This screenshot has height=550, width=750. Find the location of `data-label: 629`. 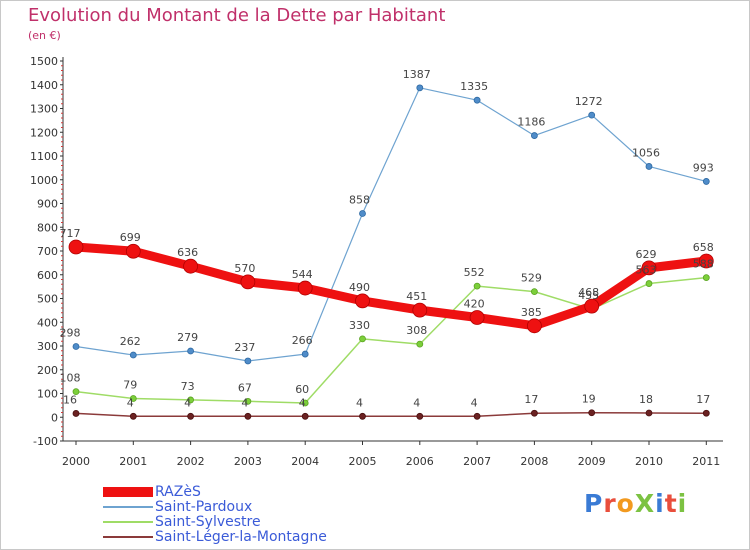

data-label: 629 is located at coordinates (646, 254).